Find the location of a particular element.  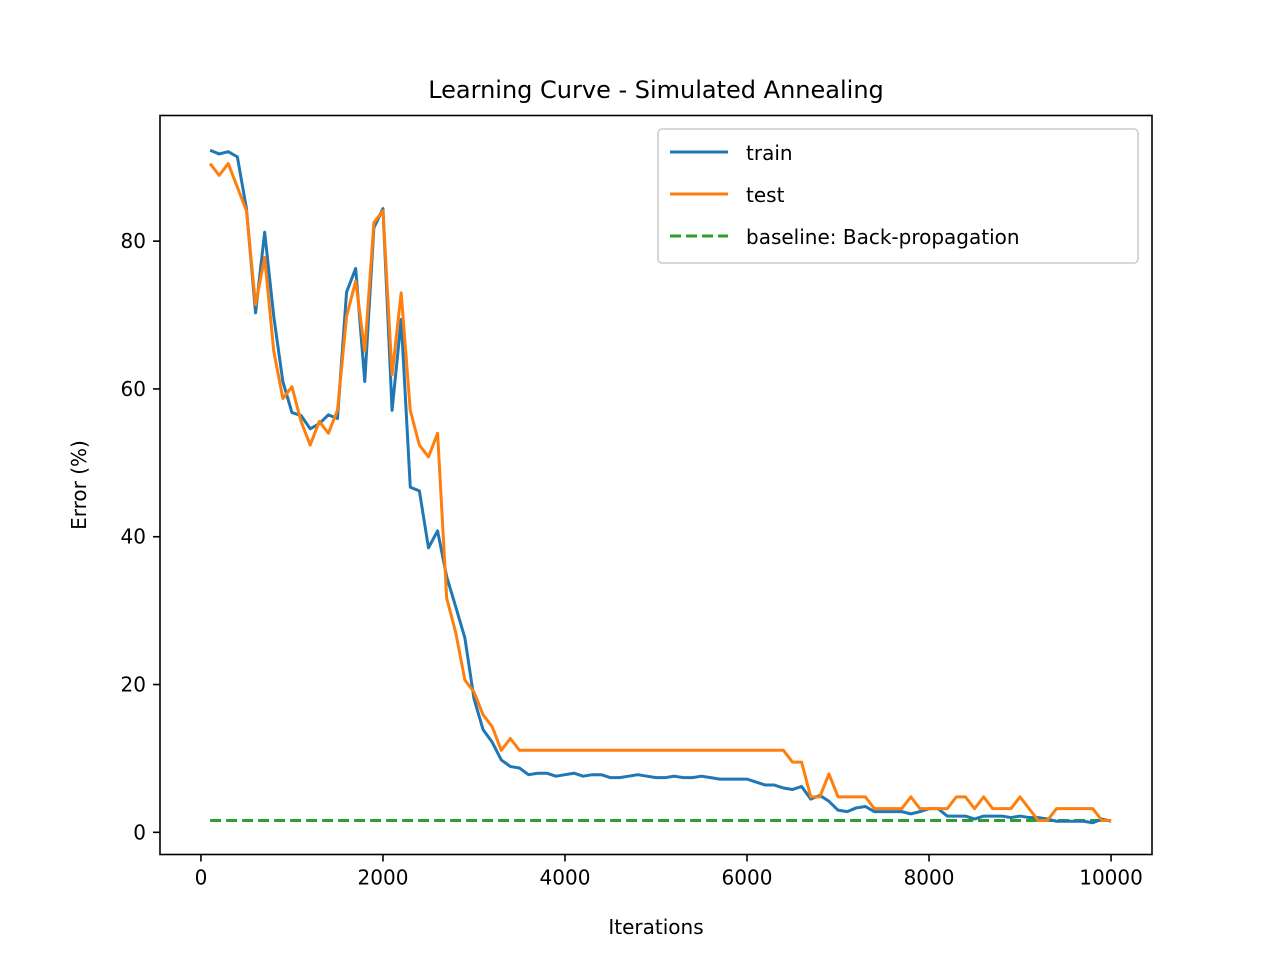

chart-title: Learning Curve - Simulated Annealing is located at coordinates (656, 90).